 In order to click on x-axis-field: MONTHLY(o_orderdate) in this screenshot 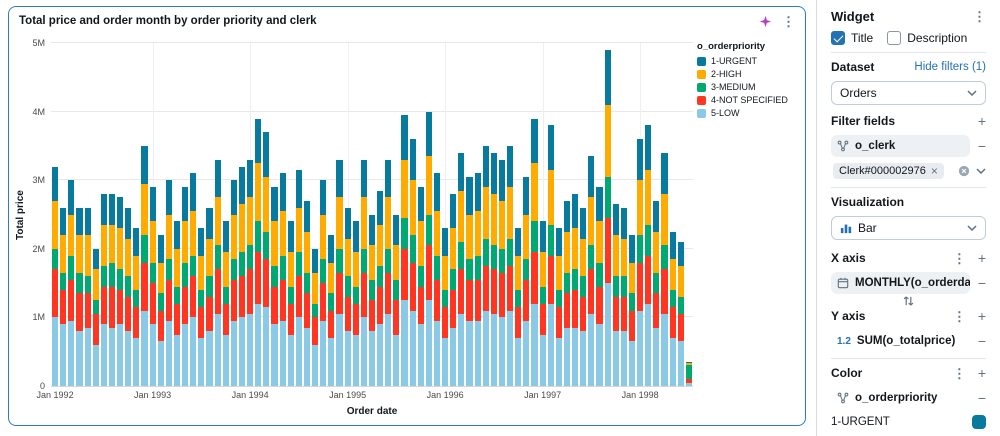, I will do `click(900, 283)`.